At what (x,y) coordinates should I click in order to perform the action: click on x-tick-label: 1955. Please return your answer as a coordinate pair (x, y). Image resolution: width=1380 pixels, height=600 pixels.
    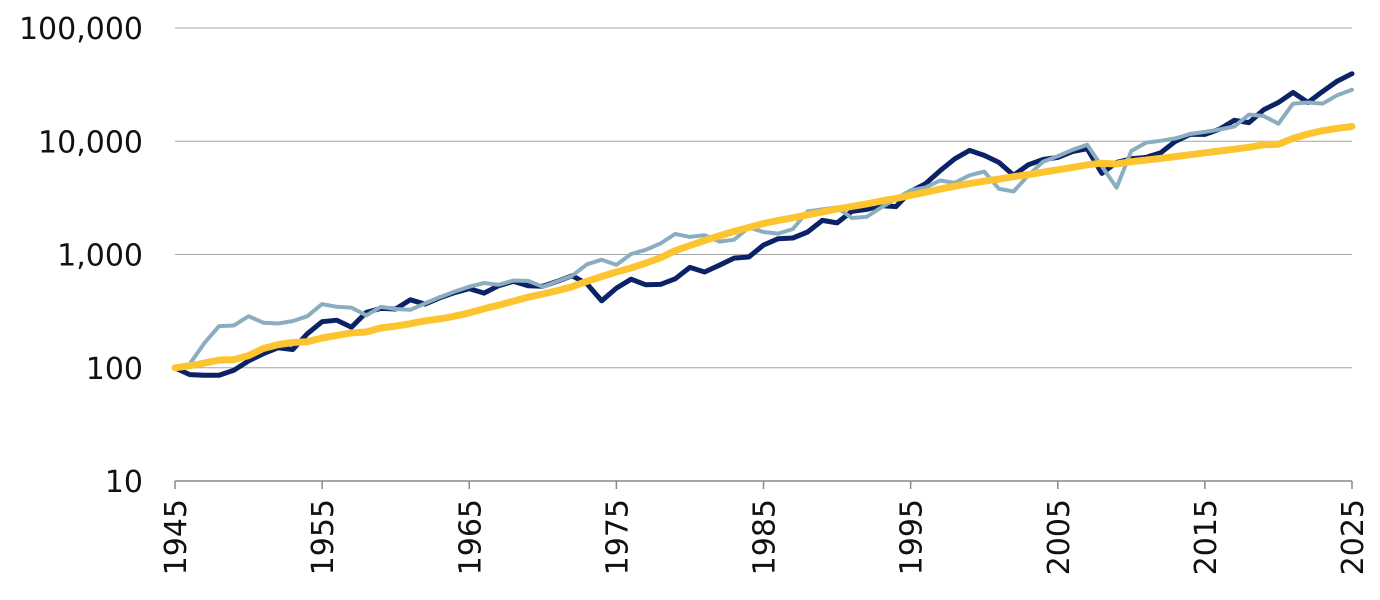
    Looking at the image, I should click on (323, 537).